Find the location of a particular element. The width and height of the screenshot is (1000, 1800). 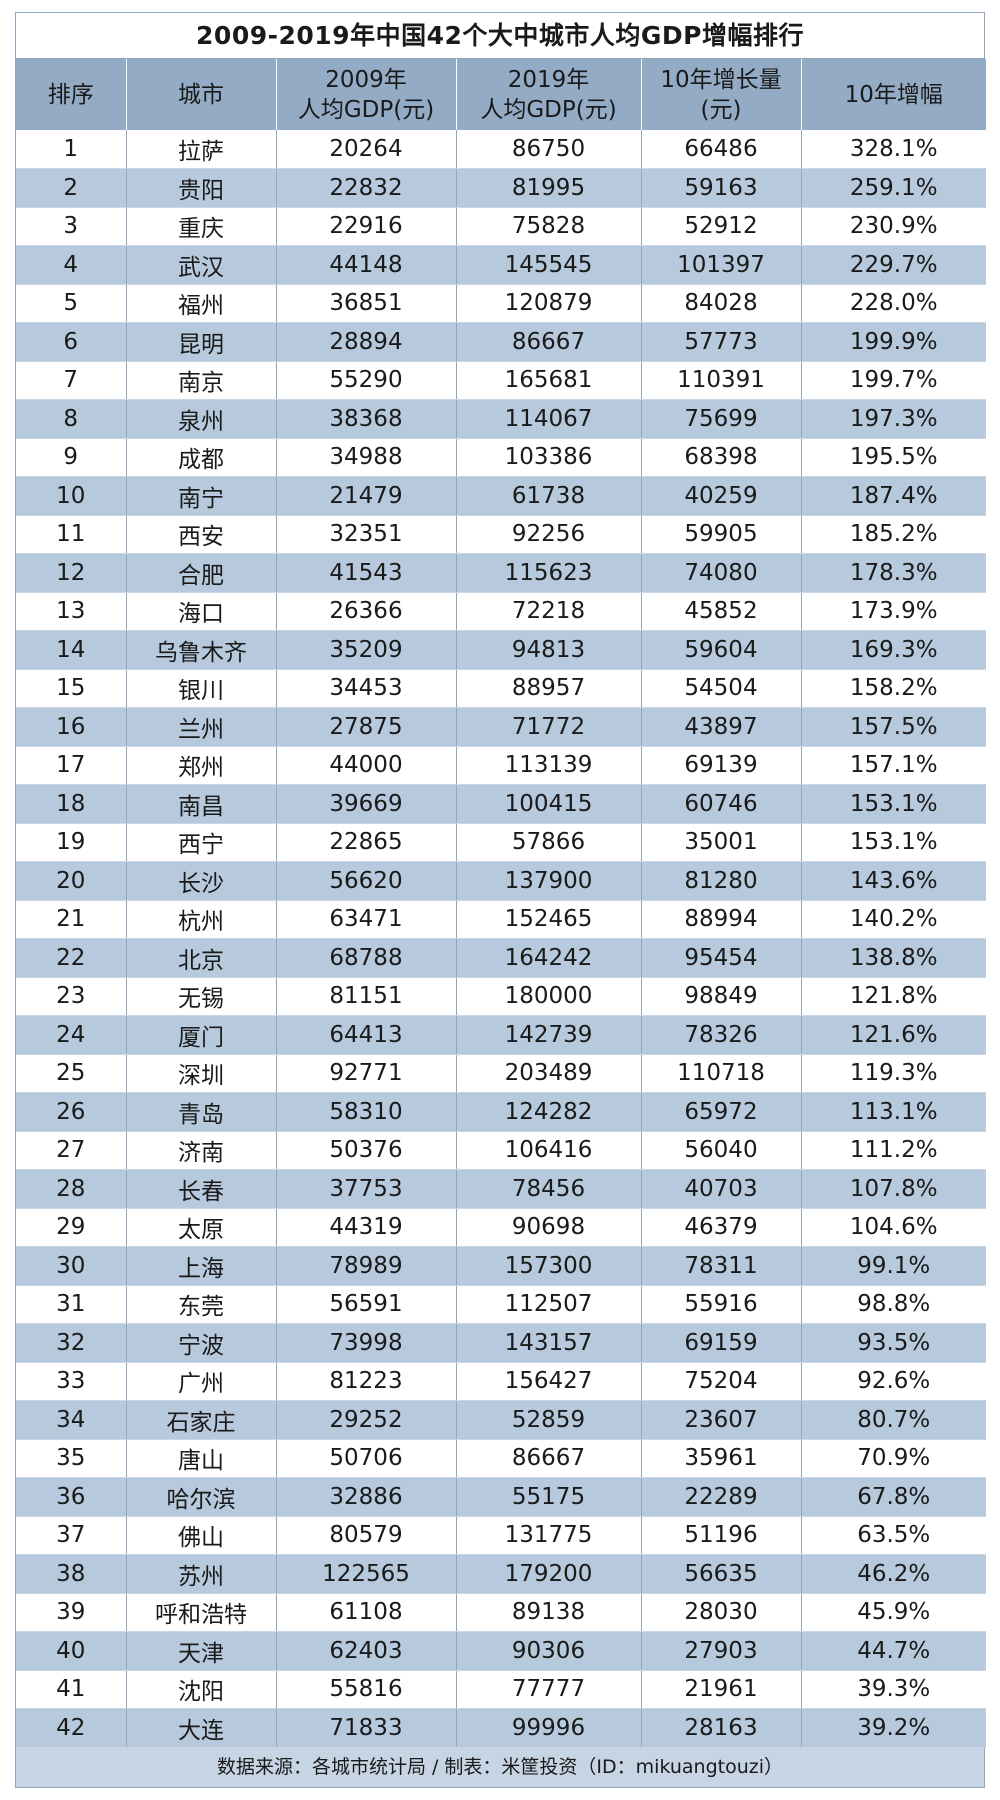

header-gdp-2019-line2: 人均GDP(元) is located at coordinates (548, 109).